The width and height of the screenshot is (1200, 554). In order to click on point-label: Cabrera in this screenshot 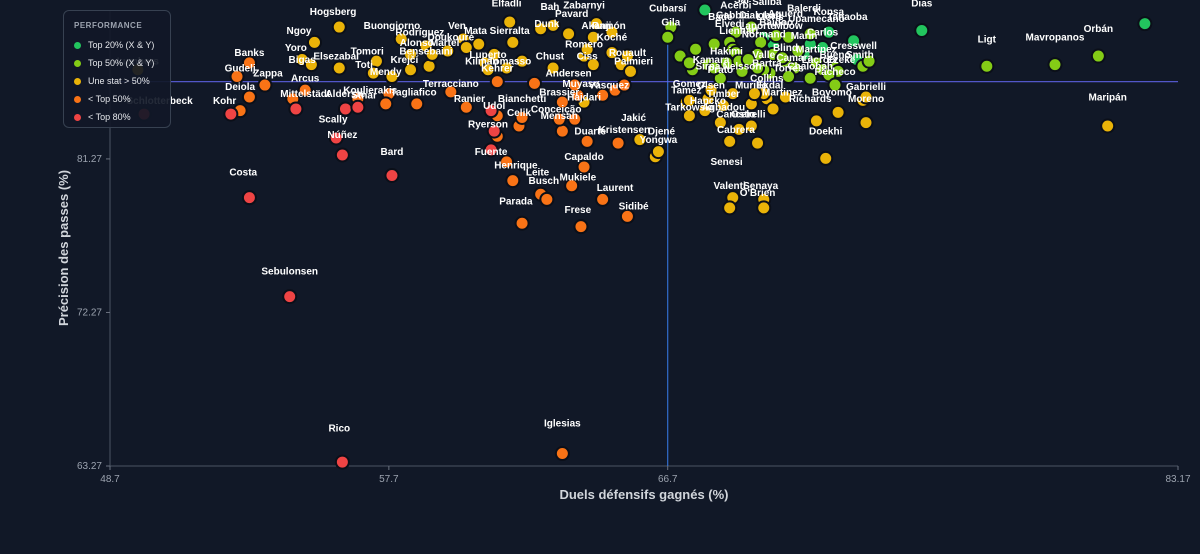, I will do `click(736, 130)`.